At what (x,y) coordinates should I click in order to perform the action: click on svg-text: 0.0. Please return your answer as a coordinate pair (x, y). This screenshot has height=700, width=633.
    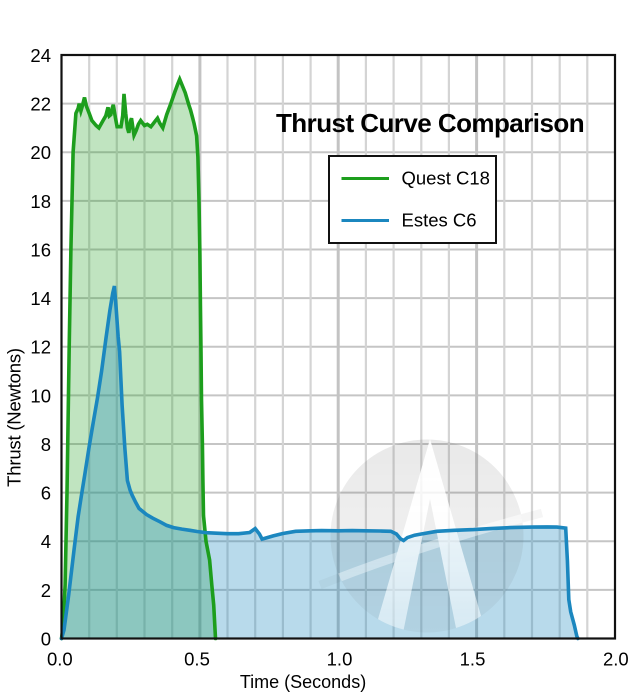
    Looking at the image, I should click on (60, 659).